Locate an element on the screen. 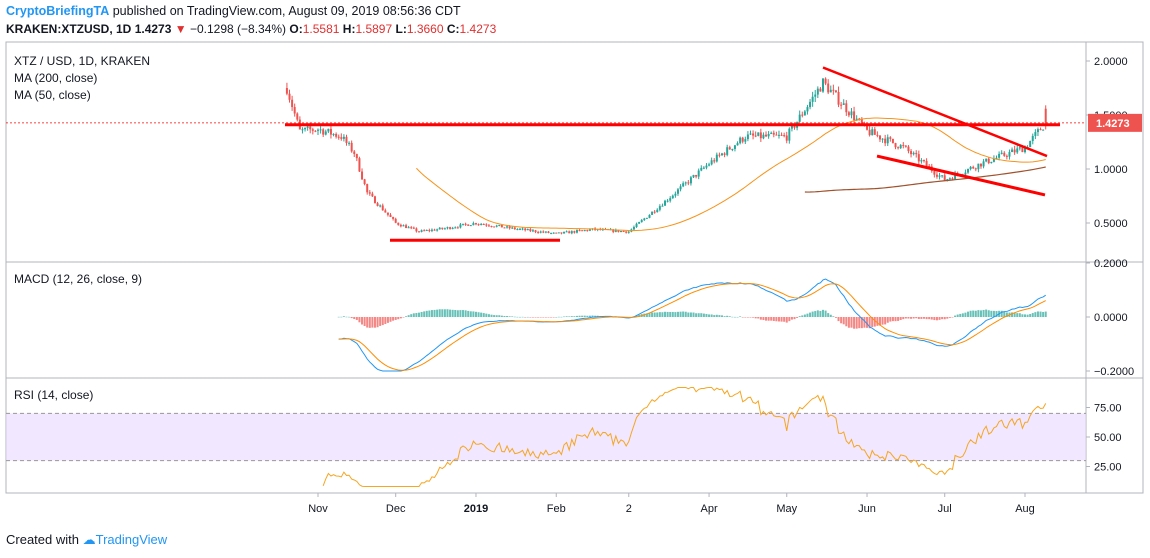 This screenshot has height=558, width=1150. rsi-pane-title: RSI (14, close) is located at coordinates (54, 395).